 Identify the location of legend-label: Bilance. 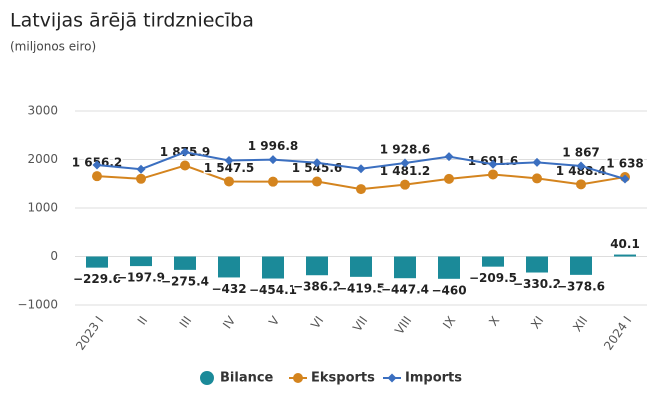
(247, 378).